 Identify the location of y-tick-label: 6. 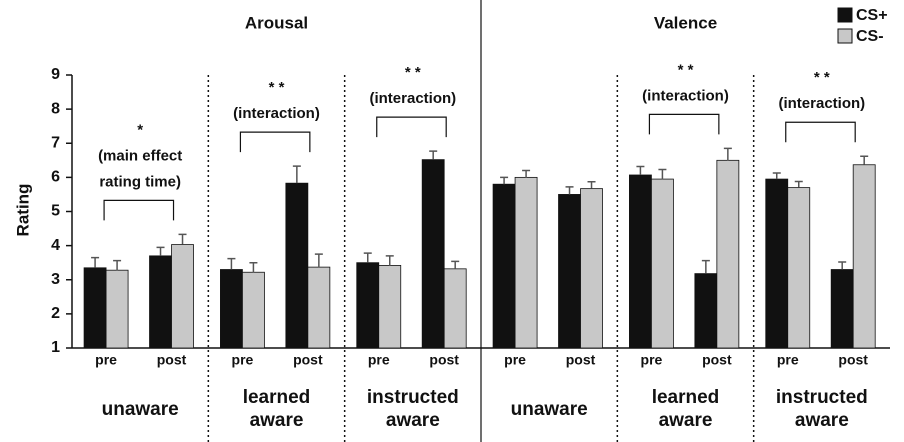
(55, 177).